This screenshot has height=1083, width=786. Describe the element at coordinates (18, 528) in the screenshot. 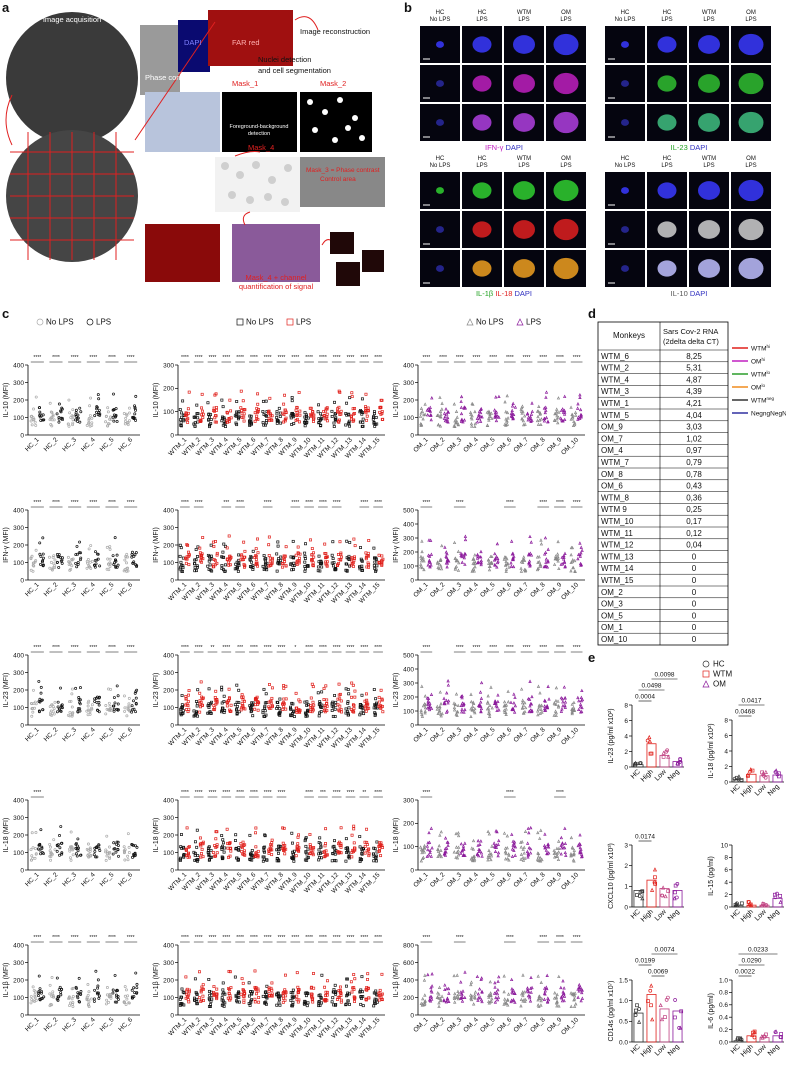

I see `y-tick-label: 300` at that location.